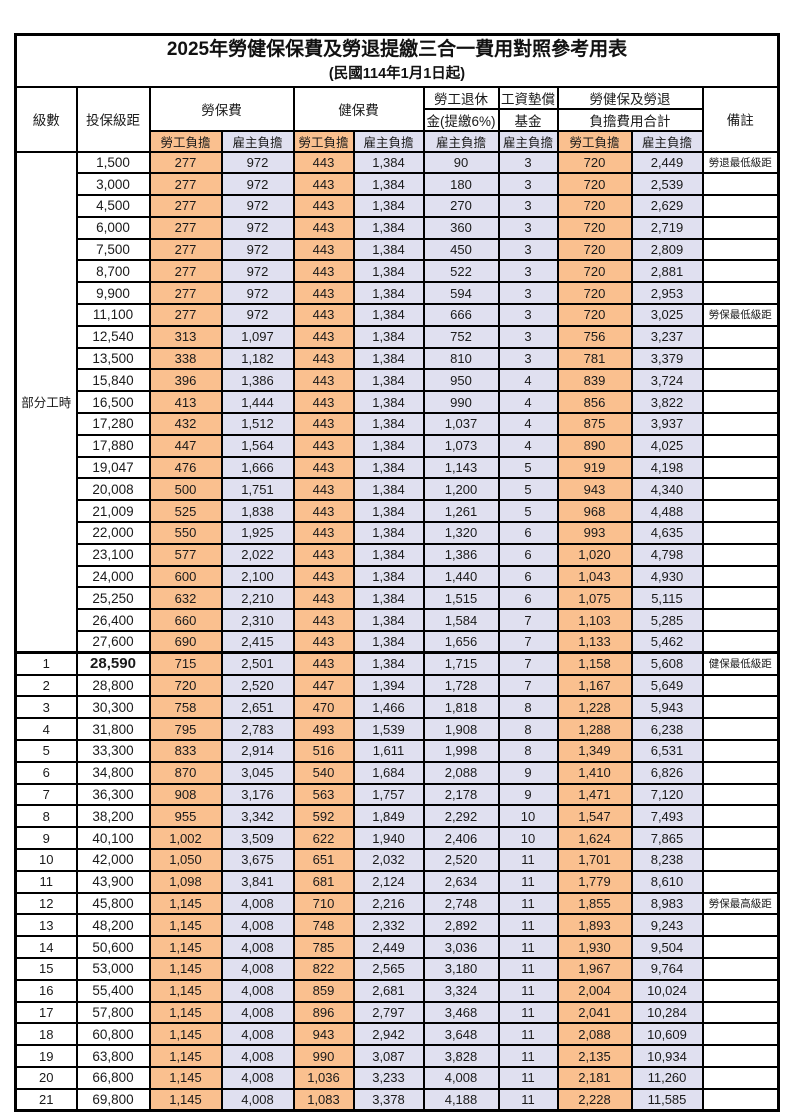  What do you see at coordinates (667, 947) in the screenshot?
I see `total-employer-cell: 9,504` at bounding box center [667, 947].